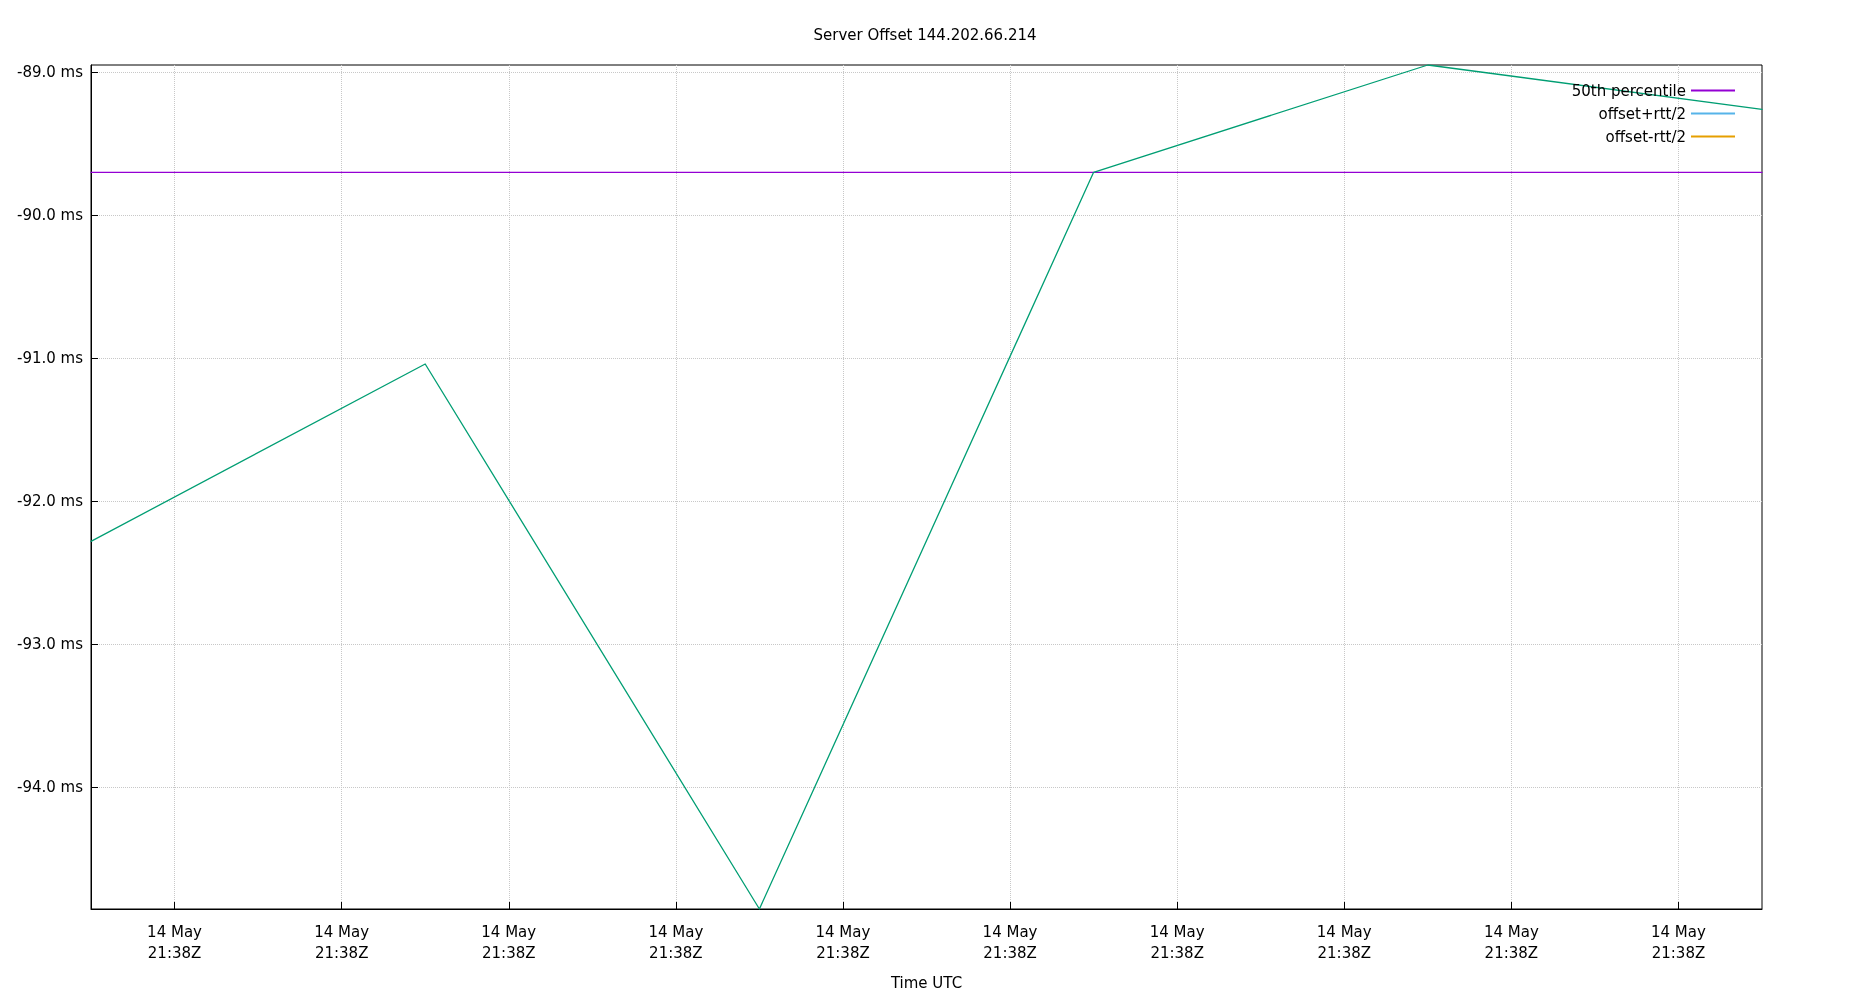 Image resolution: width=1850 pixels, height=1000 pixels. I want to click on chart-title: Server Offset 144.202.66.214, so click(925, 34).